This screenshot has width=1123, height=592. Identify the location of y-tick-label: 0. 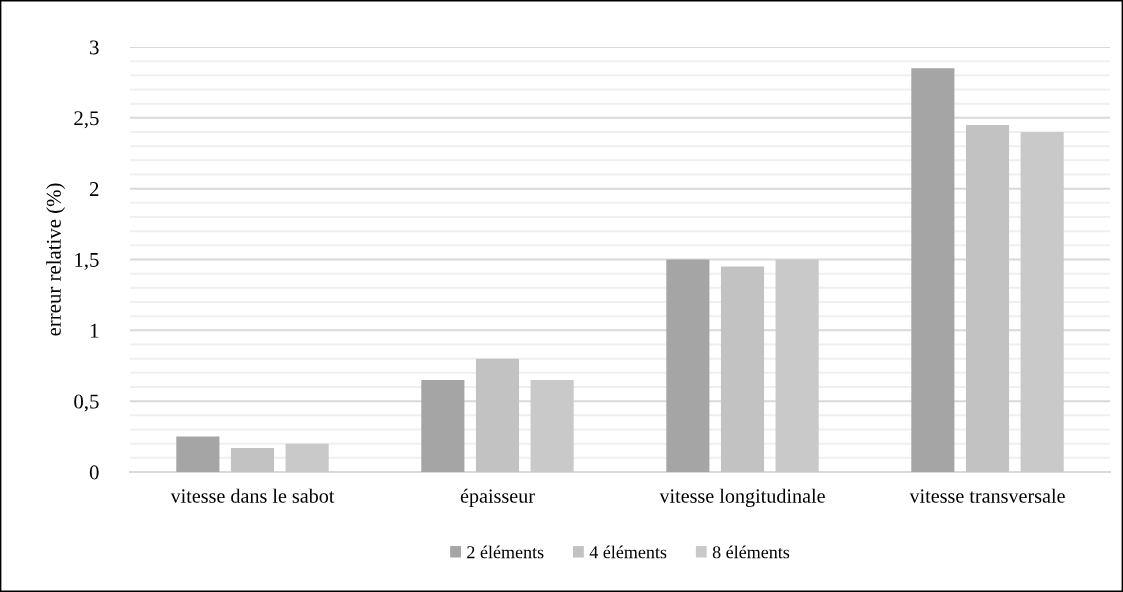
(94, 472).